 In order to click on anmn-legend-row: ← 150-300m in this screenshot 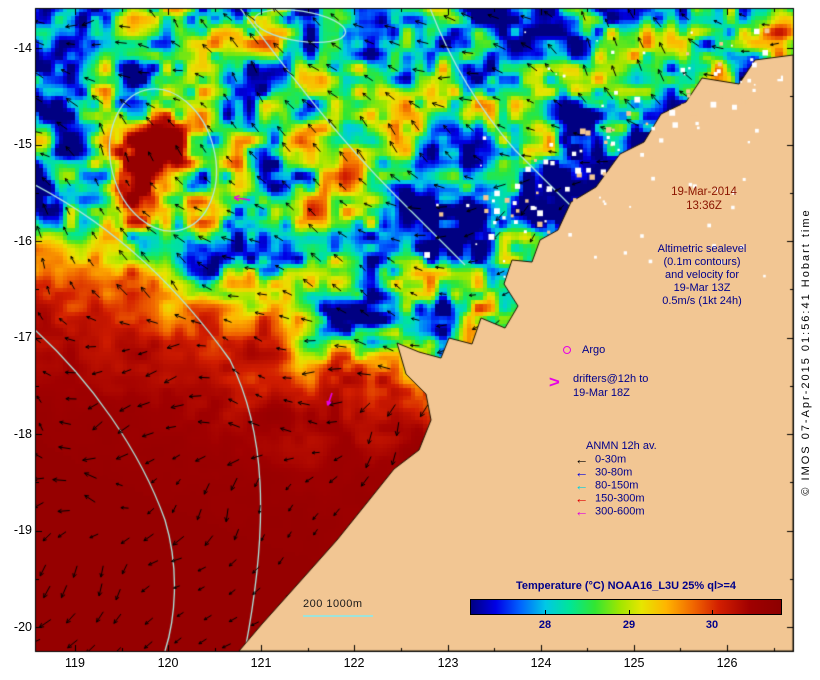, I will do `click(606, 498)`.